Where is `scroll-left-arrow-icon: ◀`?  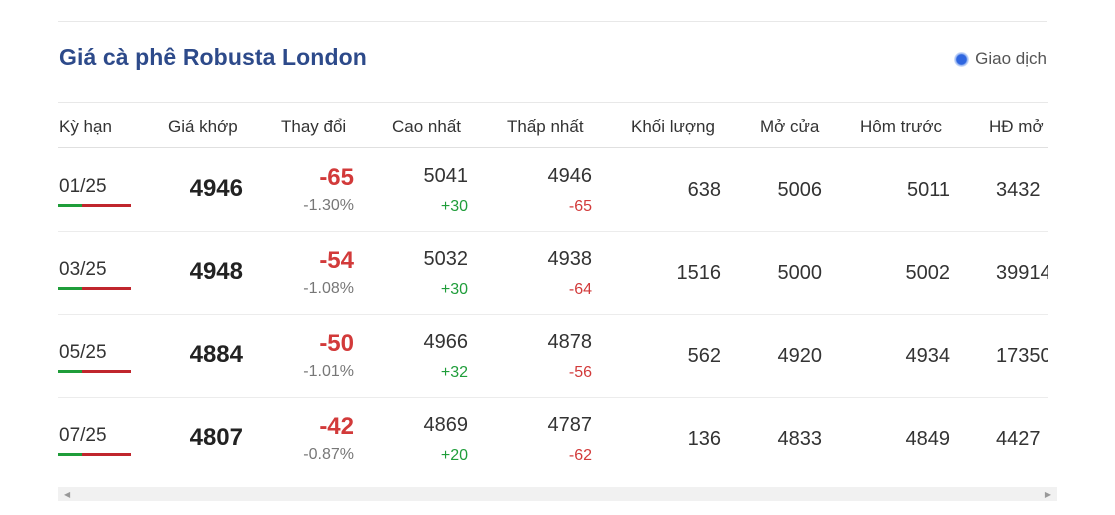 scroll-left-arrow-icon: ◀ is located at coordinates (67, 494).